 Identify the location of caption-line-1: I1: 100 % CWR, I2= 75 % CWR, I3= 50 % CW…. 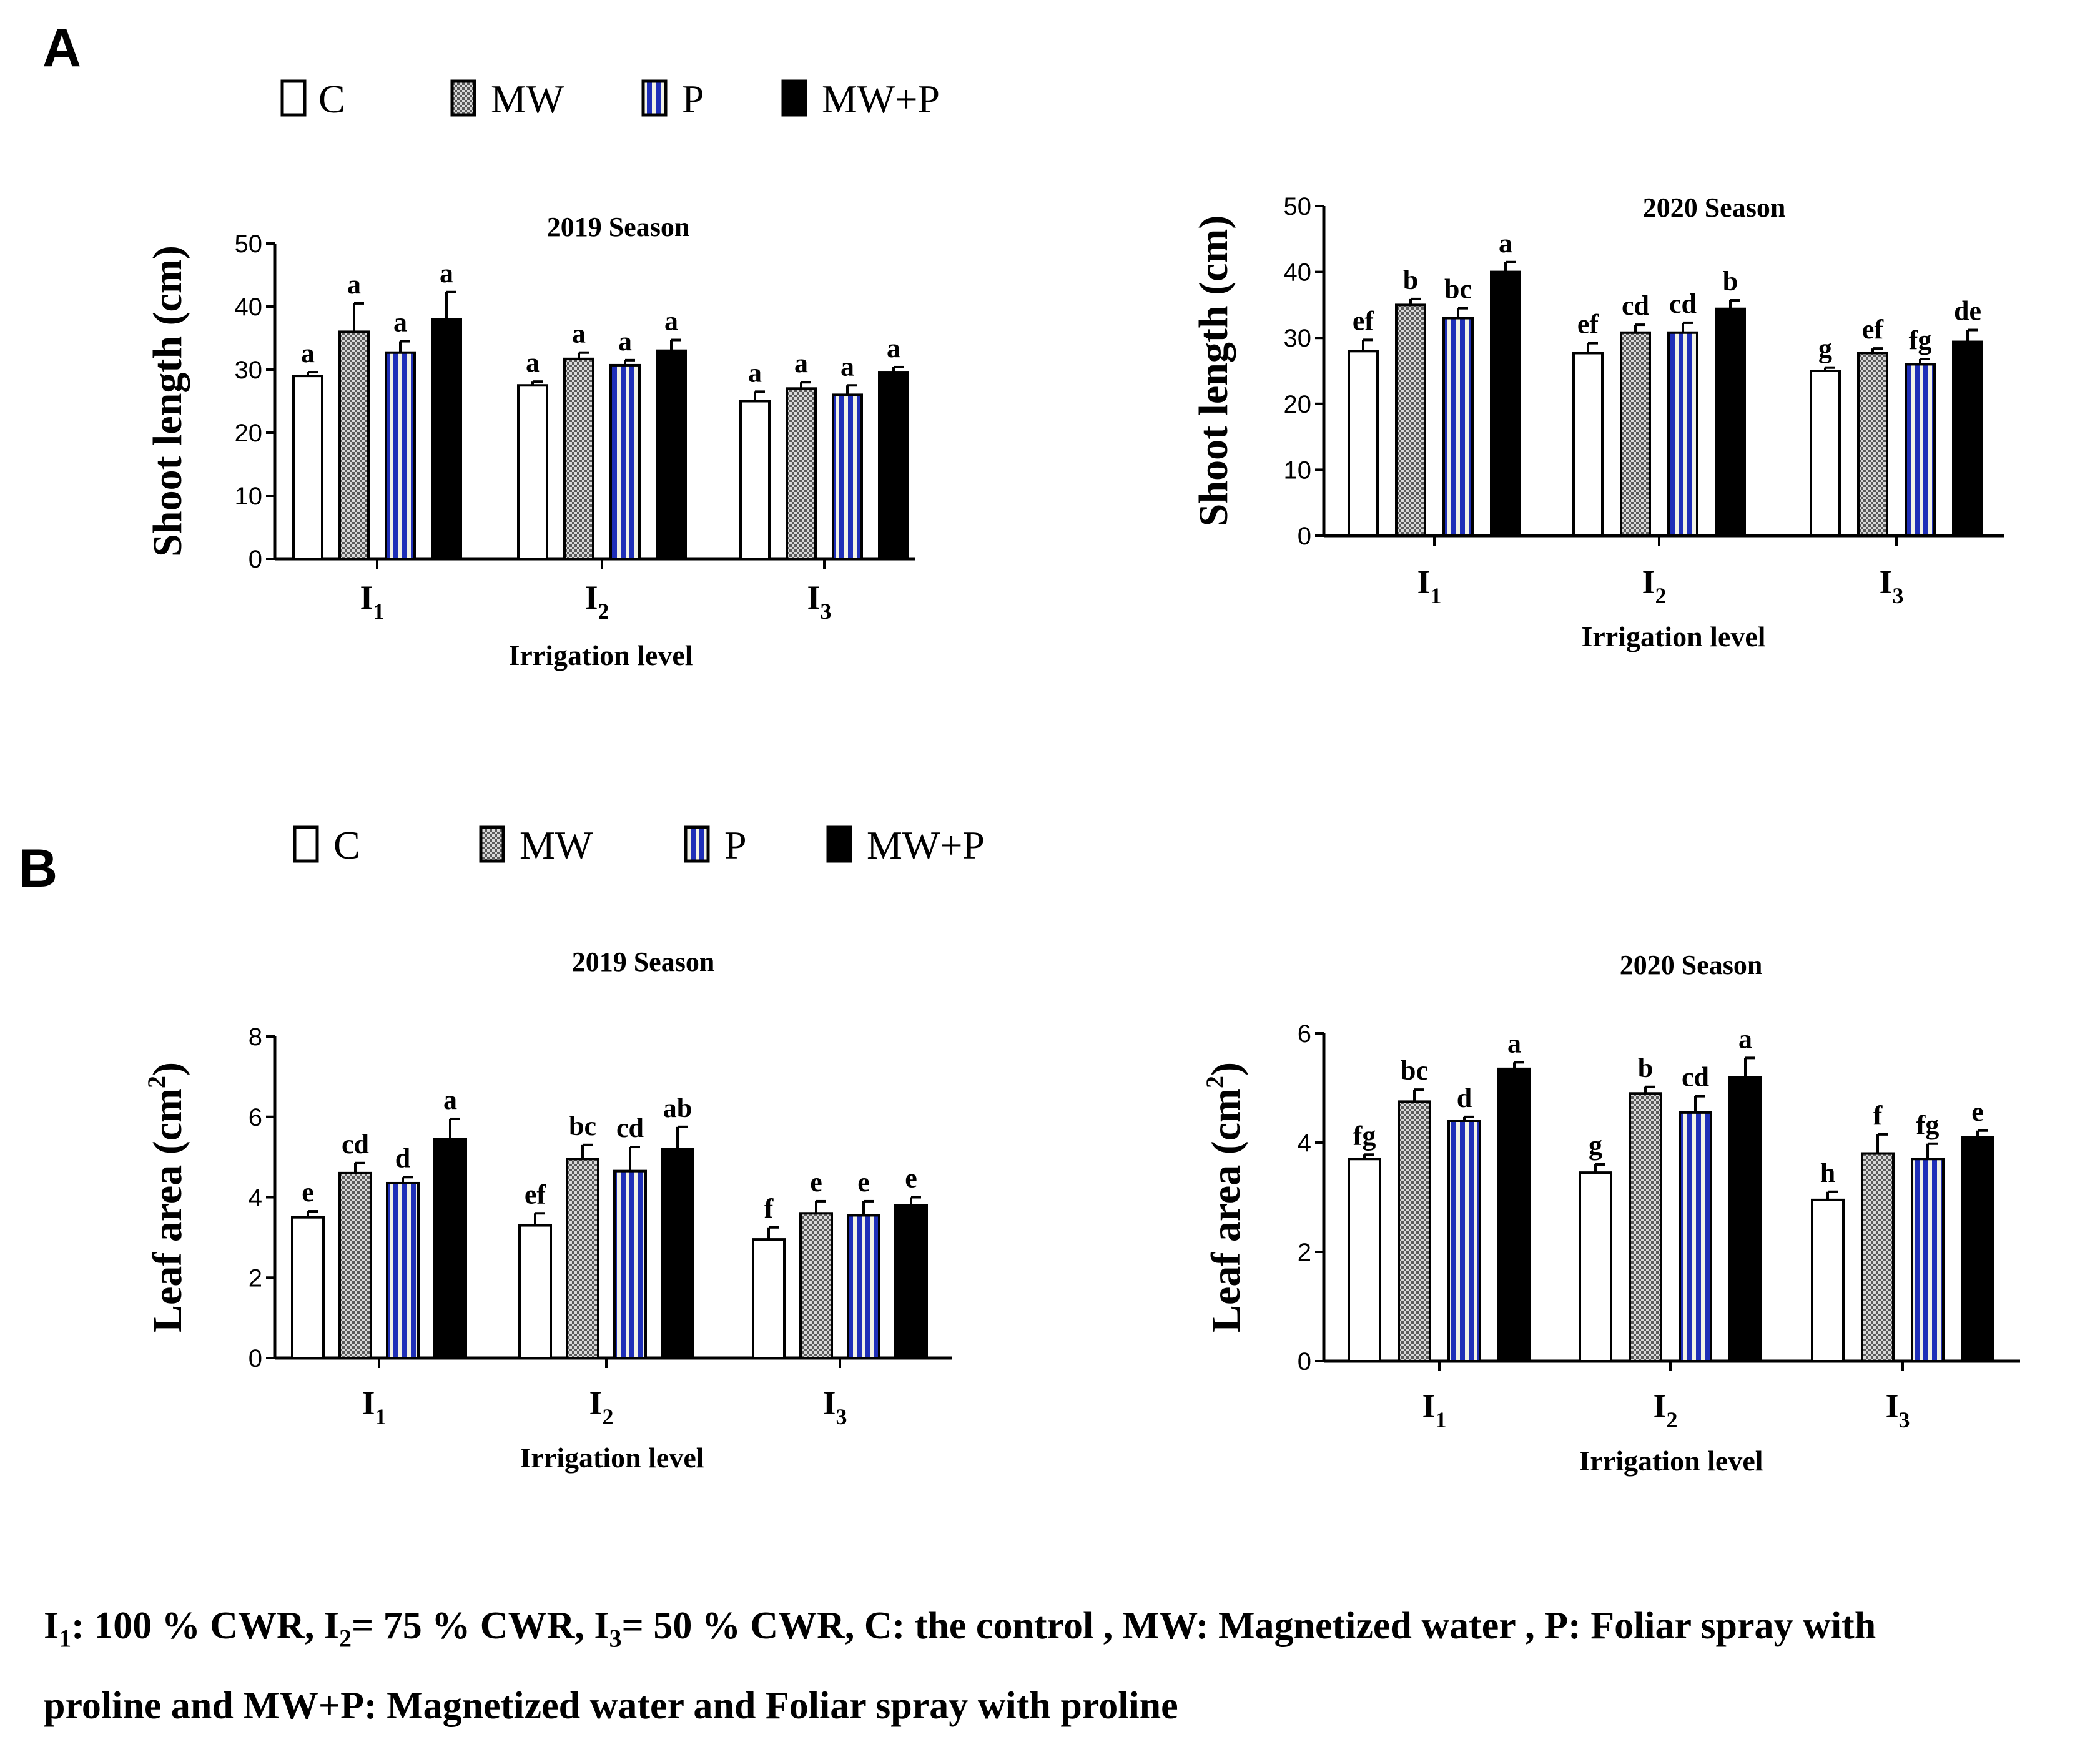
(1065, 1632).